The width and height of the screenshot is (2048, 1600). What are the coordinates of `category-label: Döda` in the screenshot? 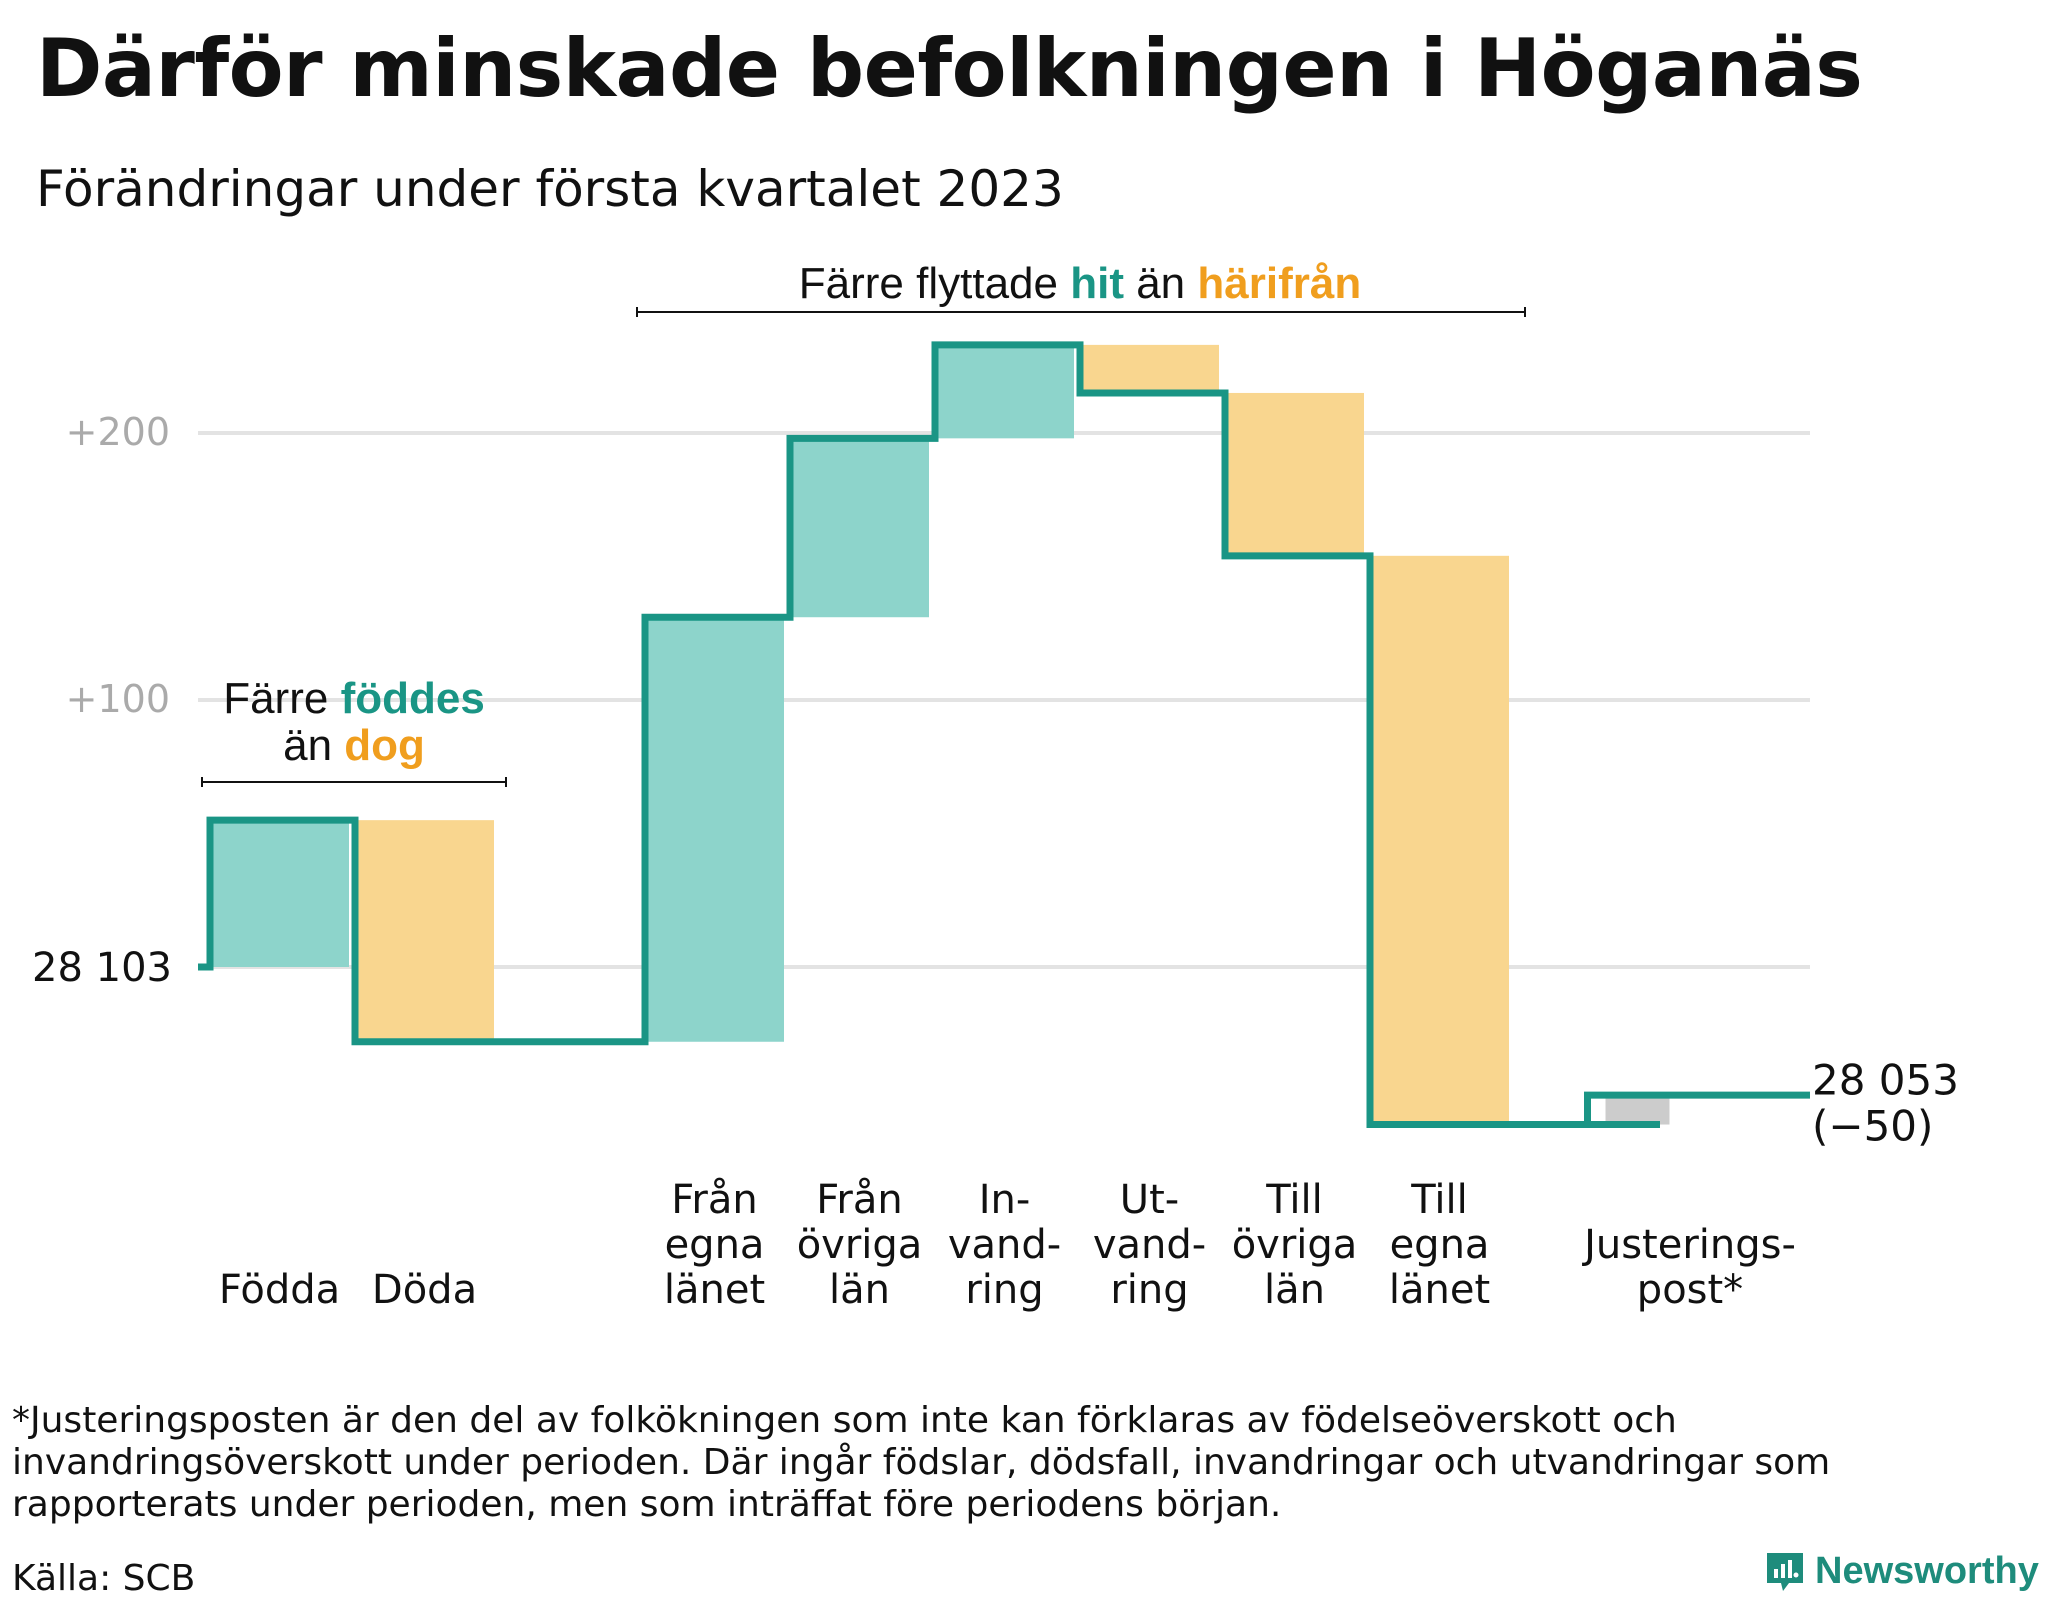 It's located at (424, 1290).